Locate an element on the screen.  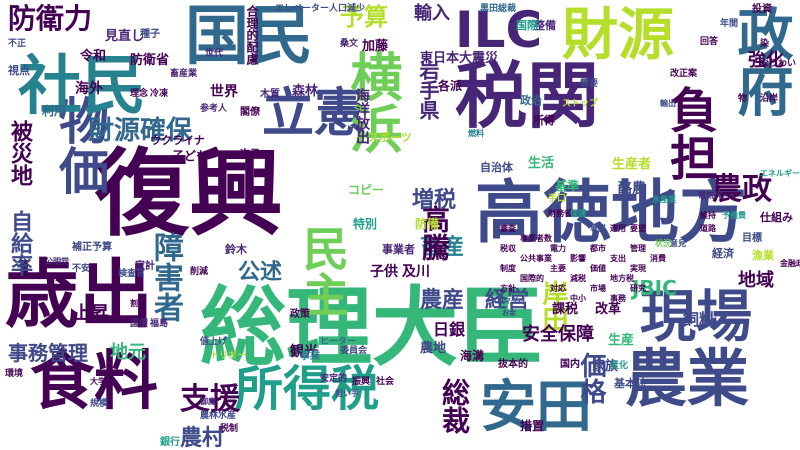
word: 東日本大震災 is located at coordinates (459, 58).